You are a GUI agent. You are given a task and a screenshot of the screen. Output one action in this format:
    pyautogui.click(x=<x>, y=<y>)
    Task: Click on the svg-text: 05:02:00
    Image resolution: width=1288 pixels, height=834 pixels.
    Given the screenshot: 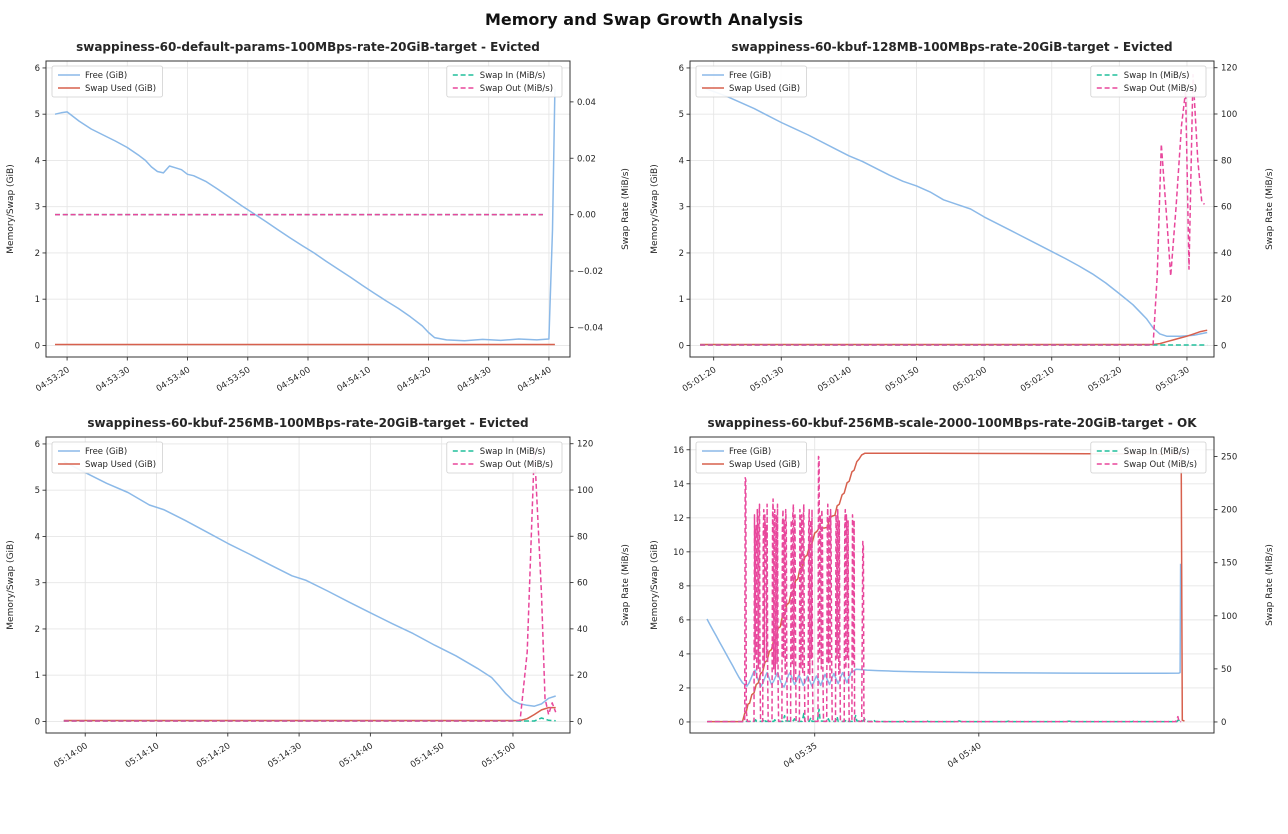 What is the action you would take?
    pyautogui.click(x=969, y=379)
    